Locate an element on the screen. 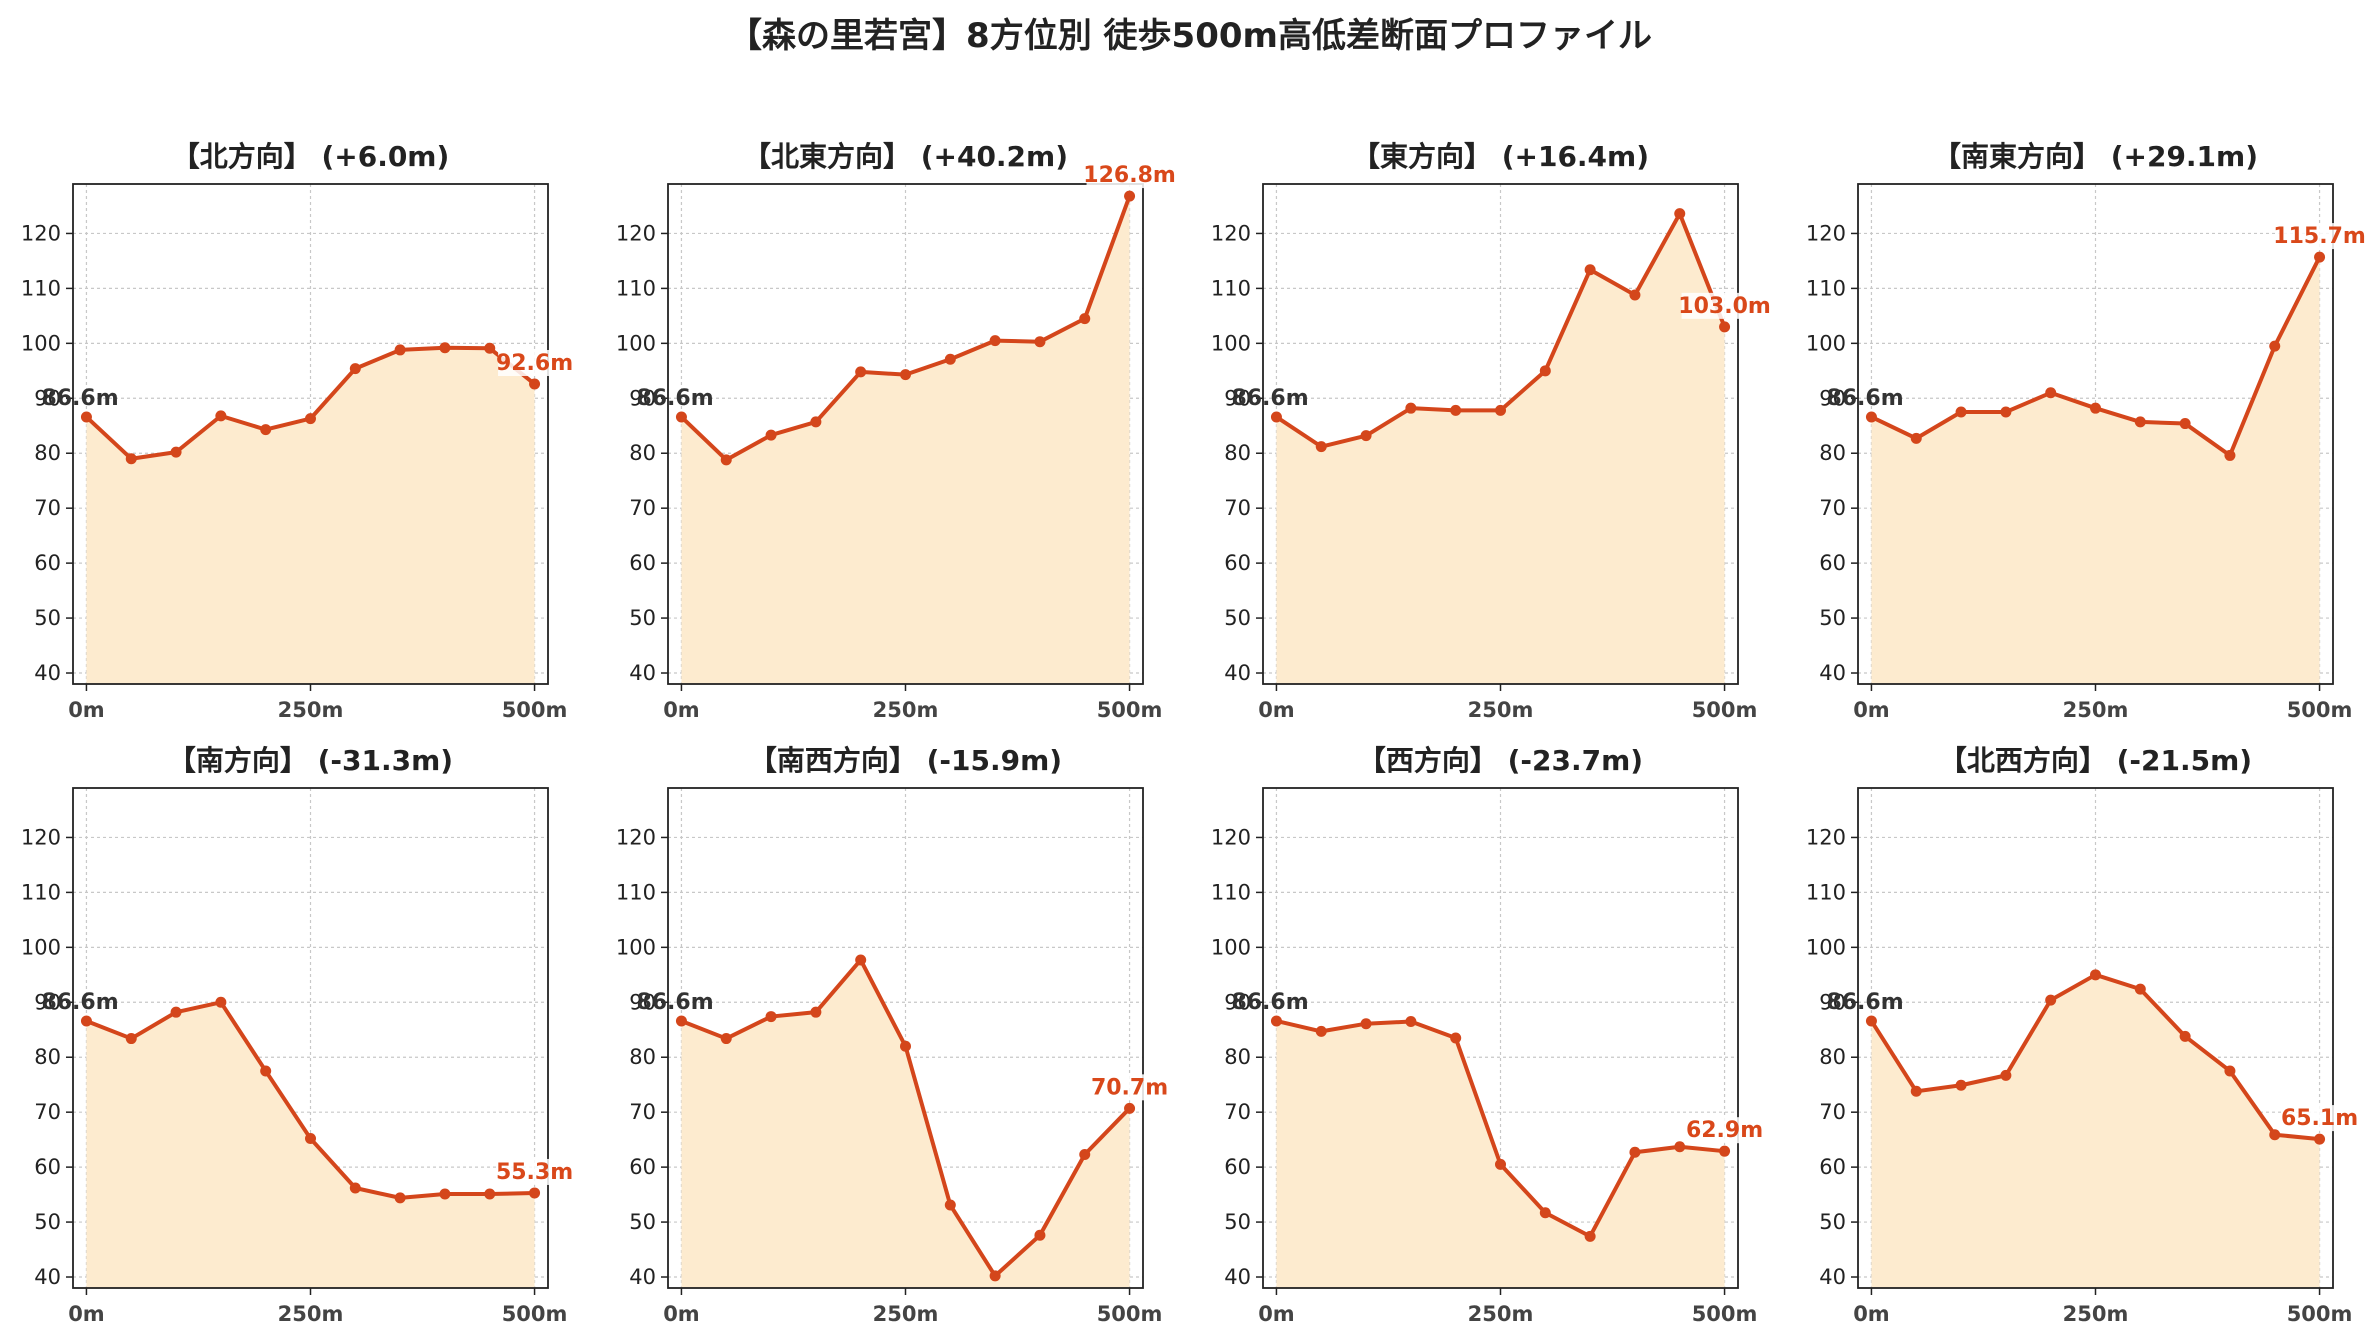  end-value-label: 62.9m is located at coordinates (1724, 1130).